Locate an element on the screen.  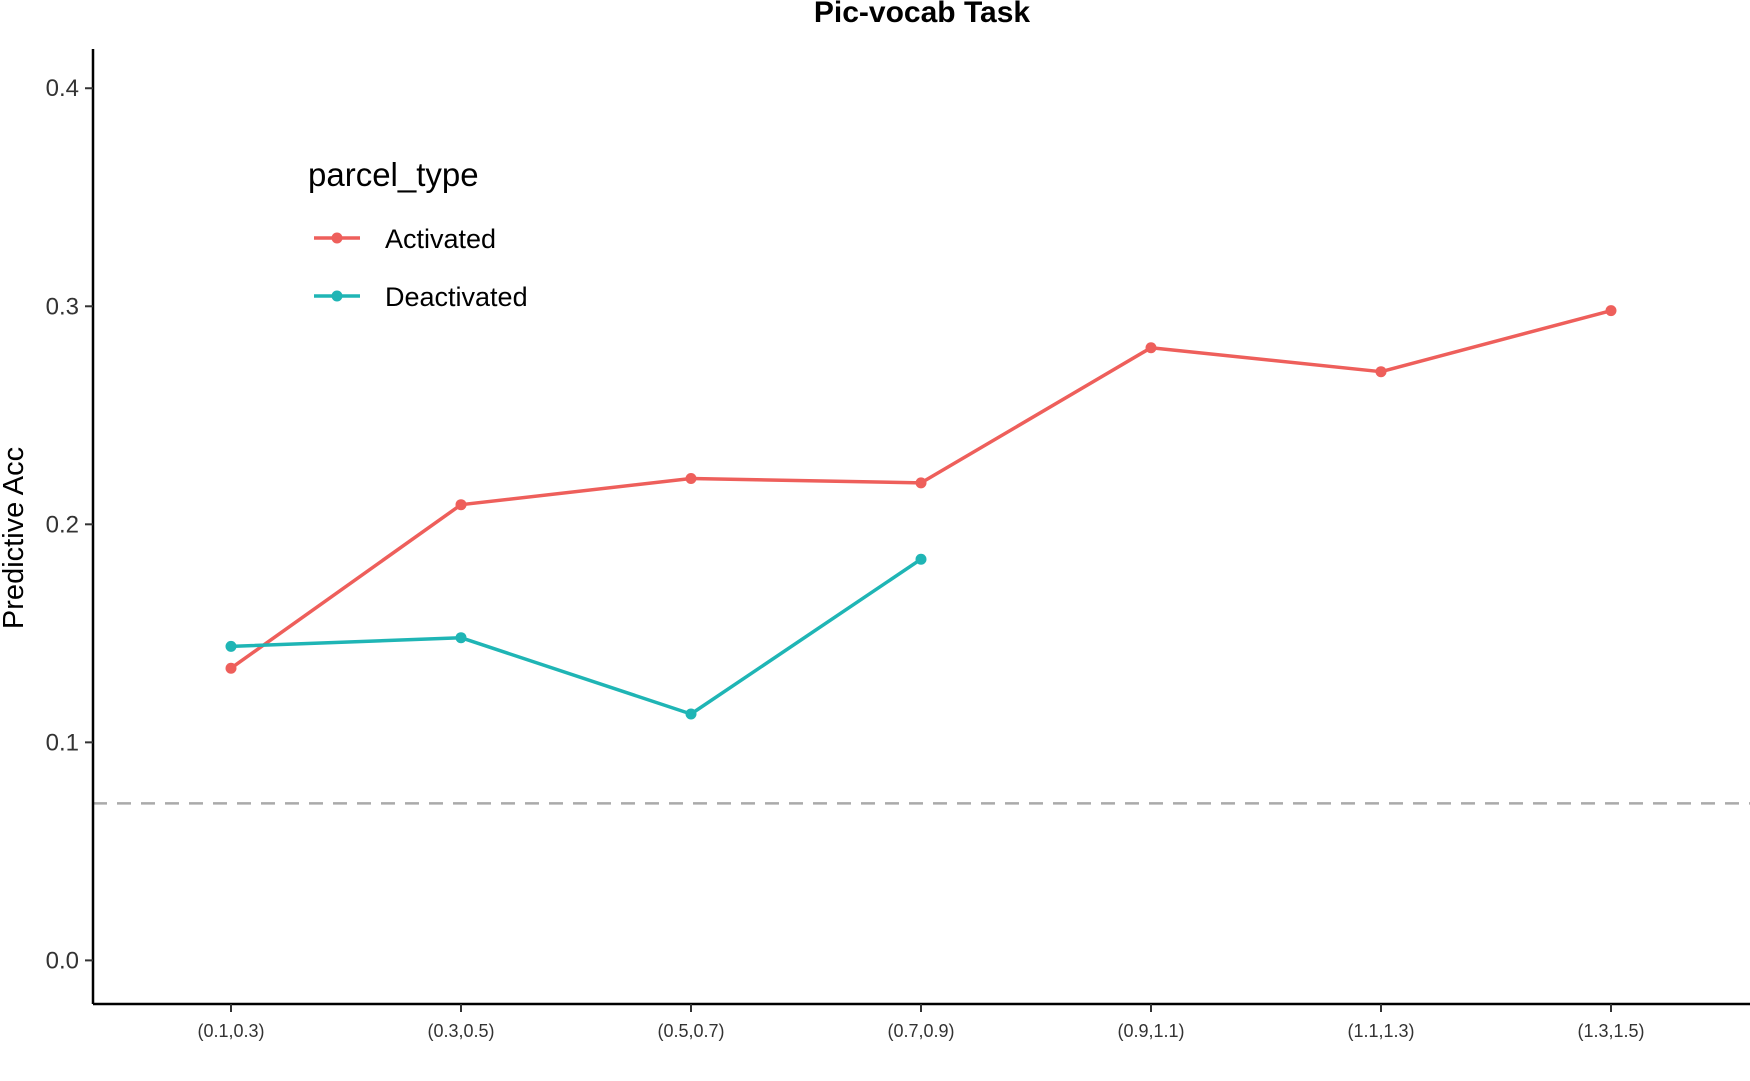
legend-title: parcel_type is located at coordinates (393, 174).